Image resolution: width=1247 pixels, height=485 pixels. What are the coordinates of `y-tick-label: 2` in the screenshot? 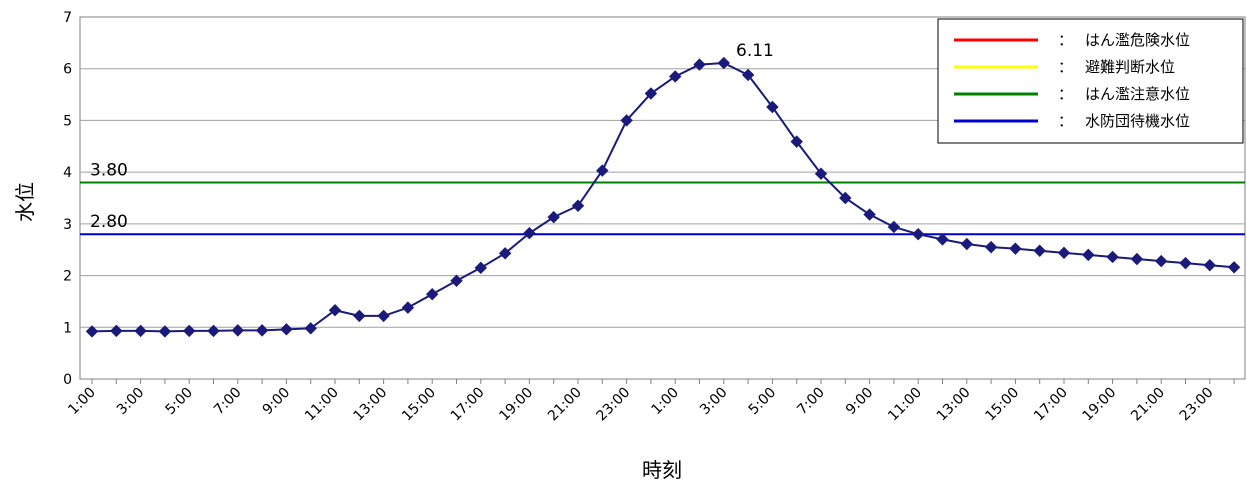 It's located at (67, 277).